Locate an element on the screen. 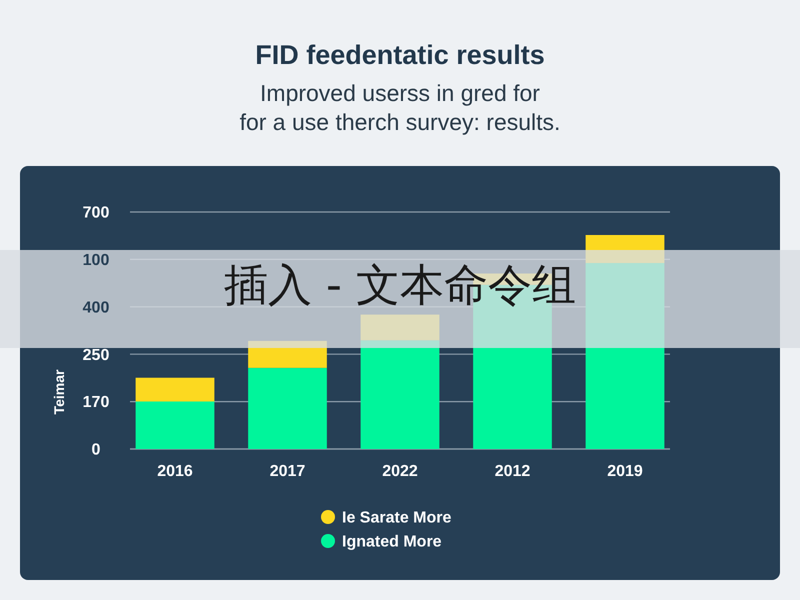  text: 0 is located at coordinates (96, 450).